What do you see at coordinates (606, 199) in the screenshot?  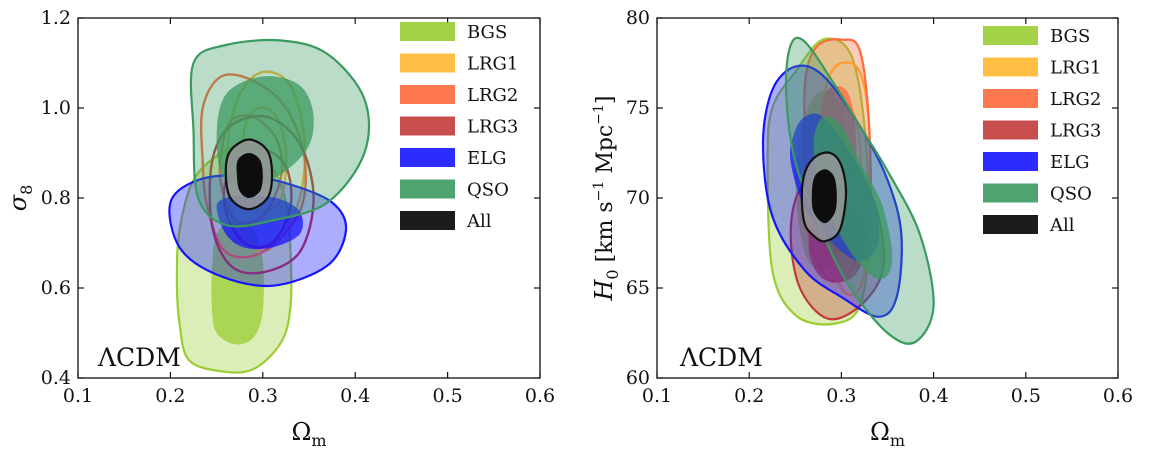 I see `y-axis-title: H0 [km s−1 Mpc−1]` at bounding box center [606, 199].